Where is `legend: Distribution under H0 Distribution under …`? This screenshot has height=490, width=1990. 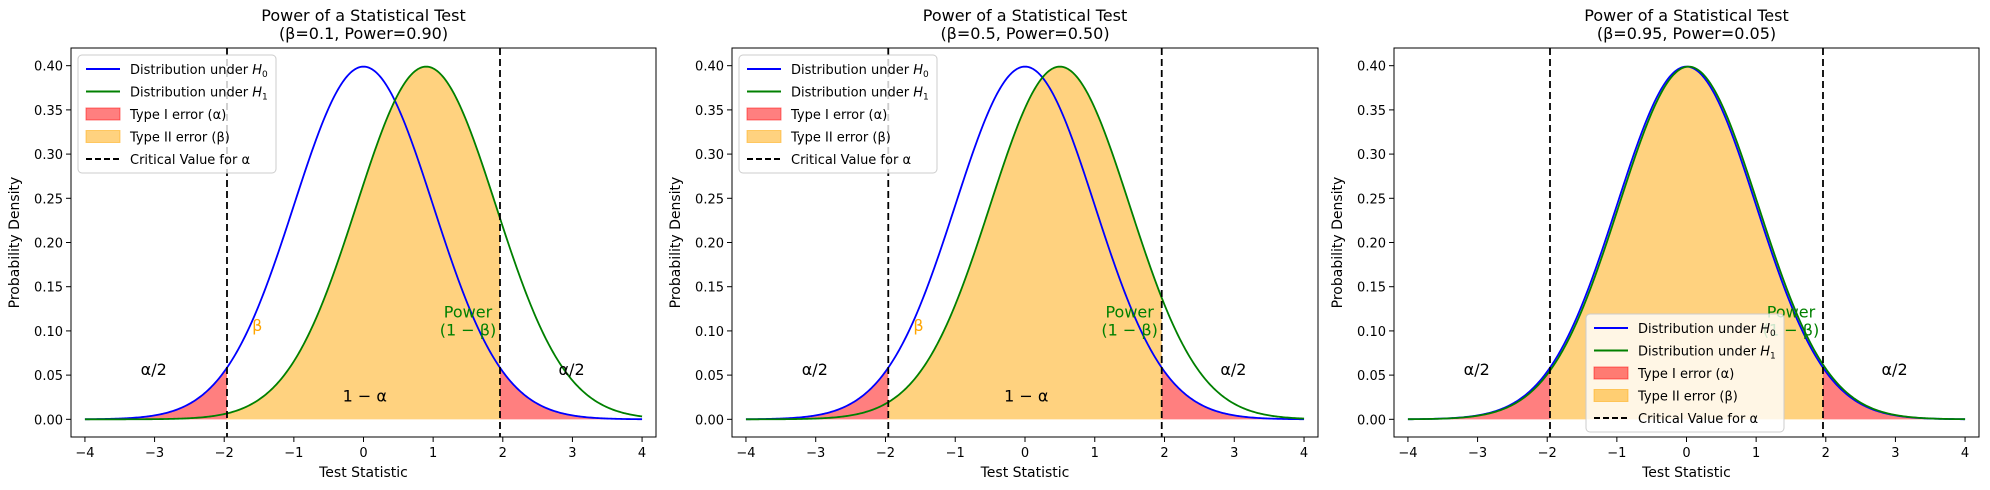 legend: Distribution under H0 Distribution under … is located at coordinates (838, 114).